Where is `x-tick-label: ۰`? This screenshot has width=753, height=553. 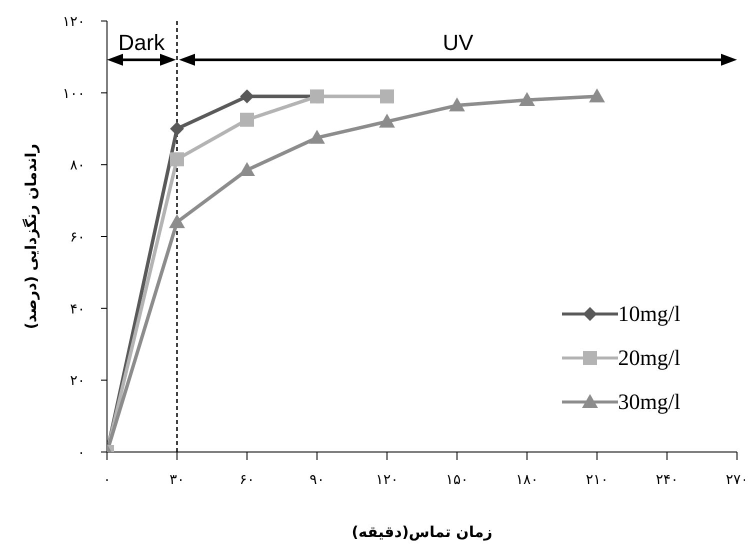 x-tick-label: ۰ is located at coordinates (107, 480).